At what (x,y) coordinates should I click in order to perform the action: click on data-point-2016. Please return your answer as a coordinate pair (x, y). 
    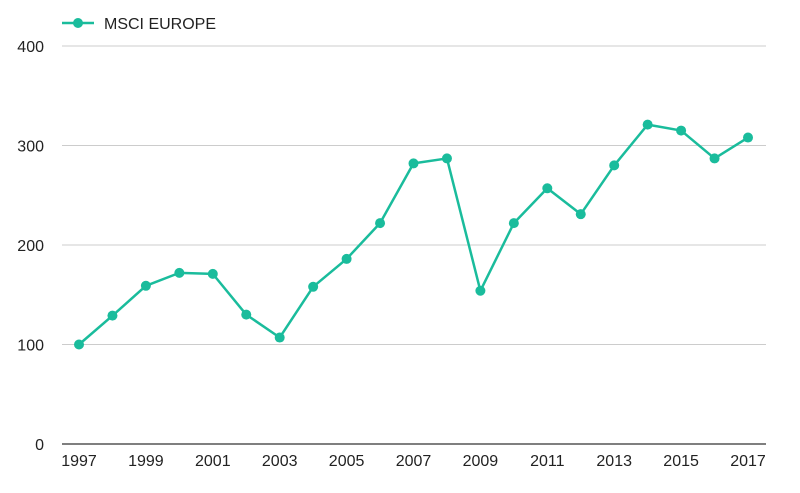
    Looking at the image, I should click on (714, 158).